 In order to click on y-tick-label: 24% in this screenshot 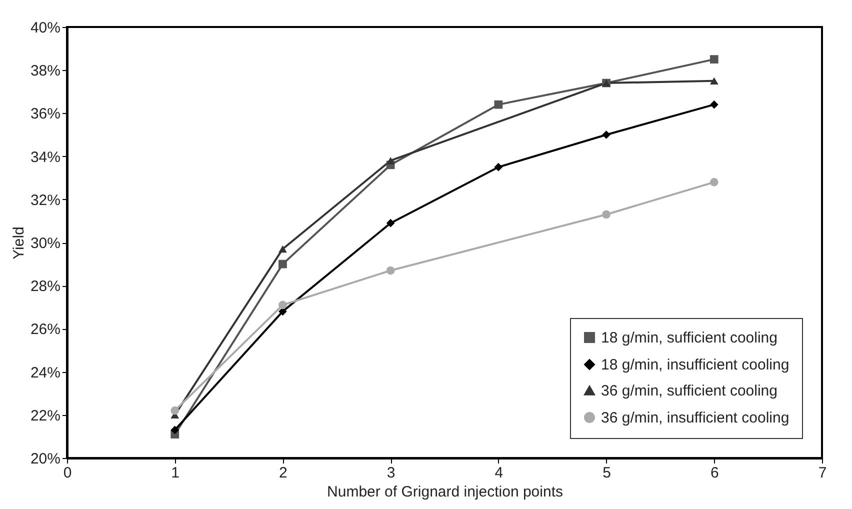, I will do `click(45, 373)`.